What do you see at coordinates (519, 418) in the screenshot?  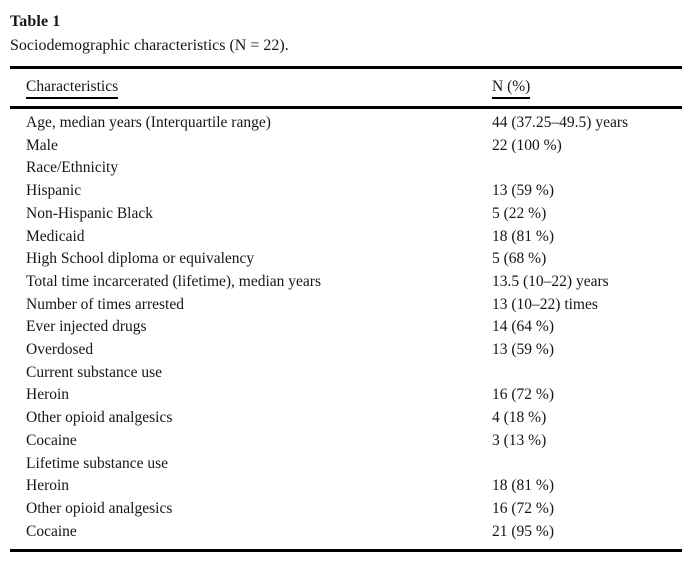 I see `row-value: 4 (18 %)` at bounding box center [519, 418].